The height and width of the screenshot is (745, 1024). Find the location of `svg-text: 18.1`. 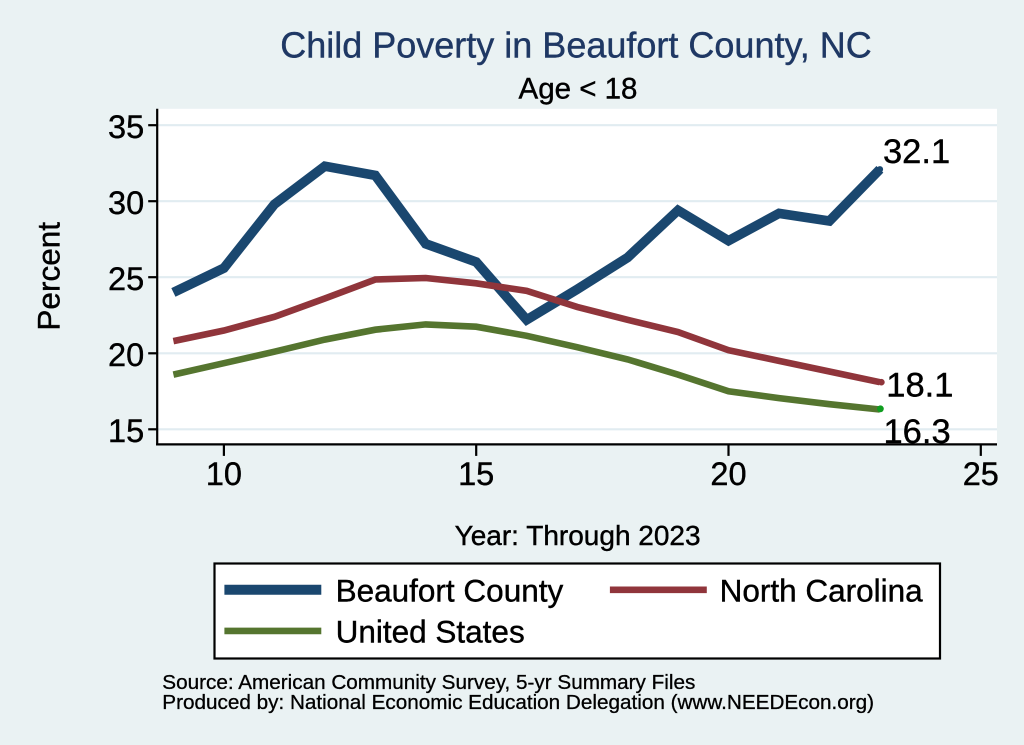

svg-text: 18.1 is located at coordinates (919, 386).